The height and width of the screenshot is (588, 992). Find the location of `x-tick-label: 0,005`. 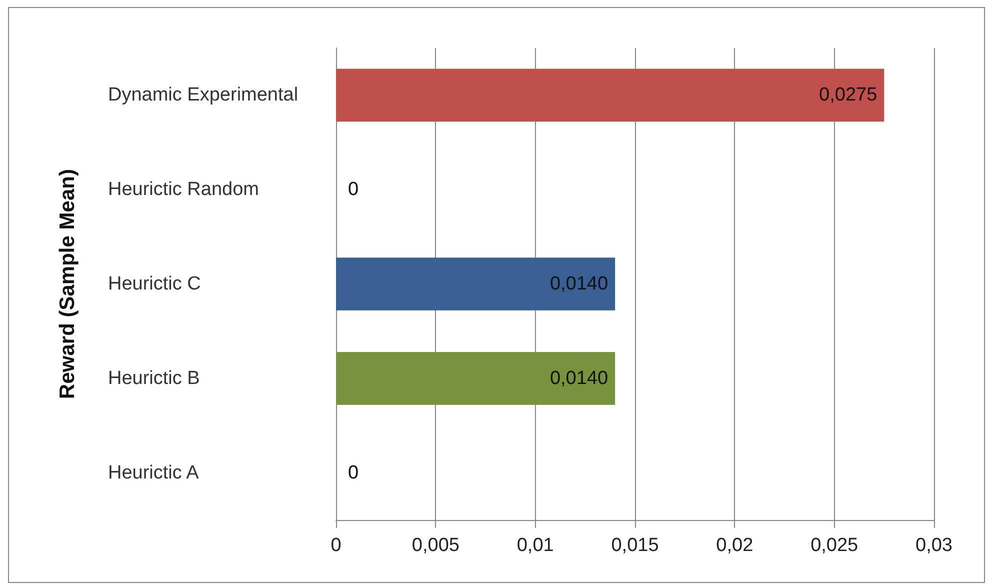

x-tick-label: 0,005 is located at coordinates (436, 545).